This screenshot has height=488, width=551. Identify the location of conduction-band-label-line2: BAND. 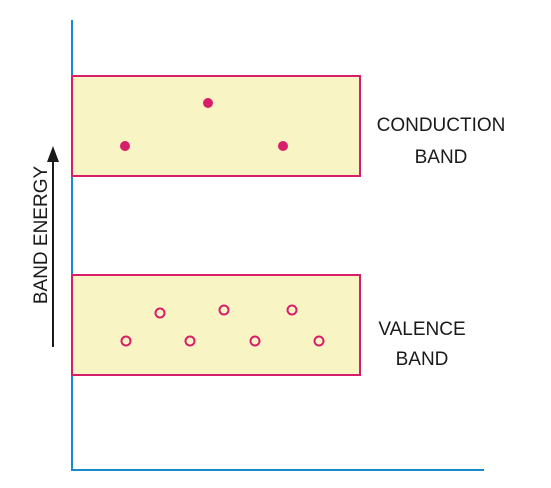
(441, 157).